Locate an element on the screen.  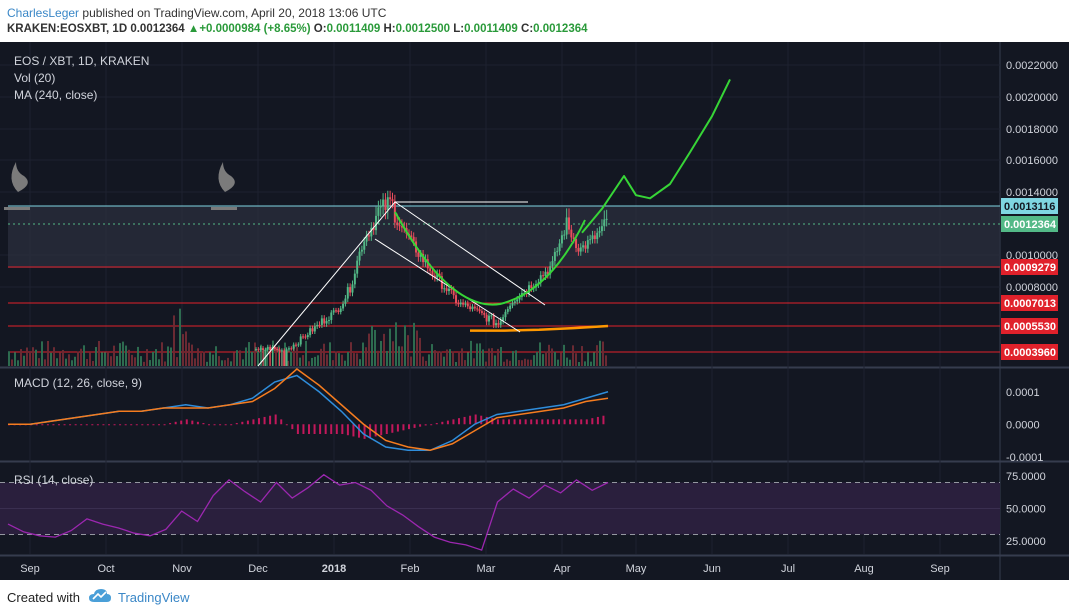
channel-lower-line is located at coordinates (447, 285).